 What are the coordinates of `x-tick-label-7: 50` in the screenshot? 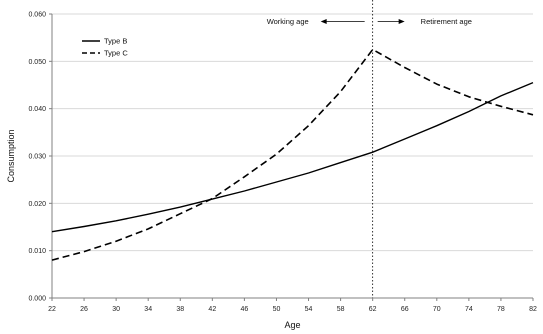 It's located at (277, 309).